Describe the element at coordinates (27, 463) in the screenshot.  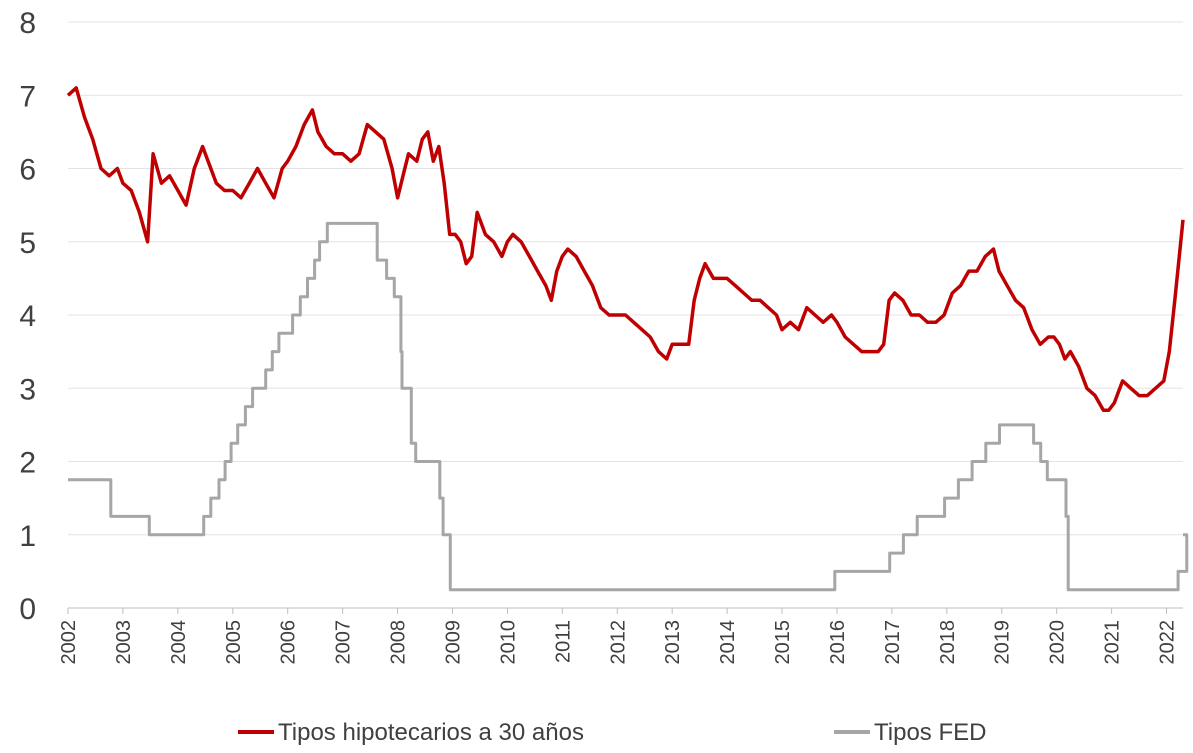
I see `y-tick-label: 2` at that location.